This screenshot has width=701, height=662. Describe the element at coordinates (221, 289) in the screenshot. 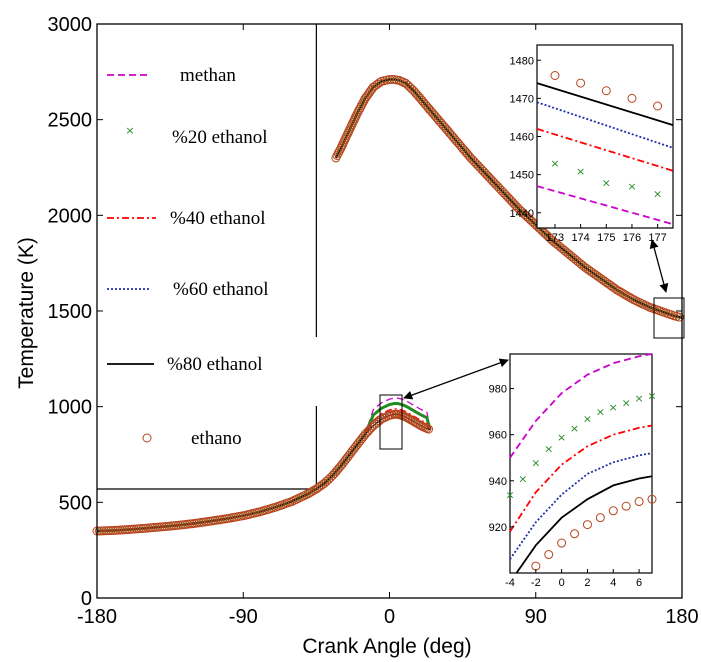

I see `legend-60-ethanol-label: %60 ethanol` at that location.